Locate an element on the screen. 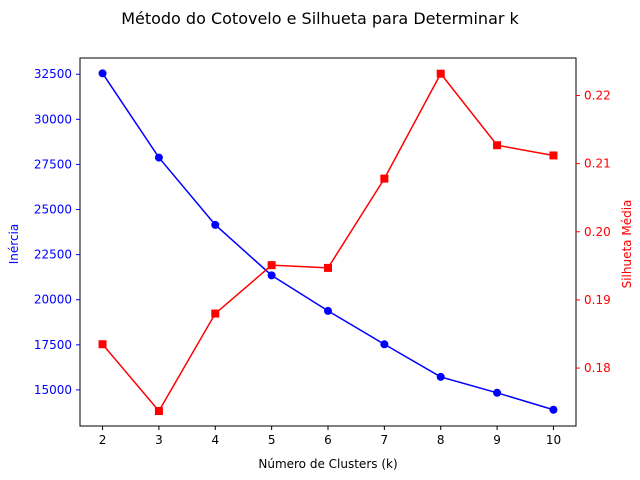  right-y-tick-label: 0.18 is located at coordinates (597, 368).